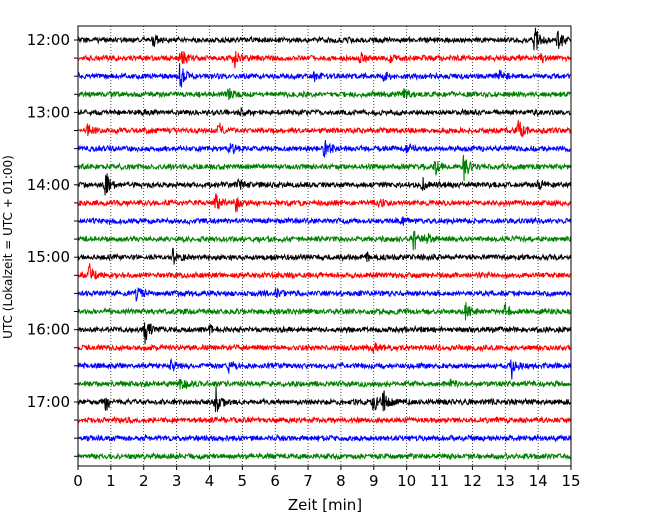 The width and height of the screenshot is (650, 525). What do you see at coordinates (48, 330) in the screenshot?
I see `y-tick-label: 16:00` at bounding box center [48, 330].